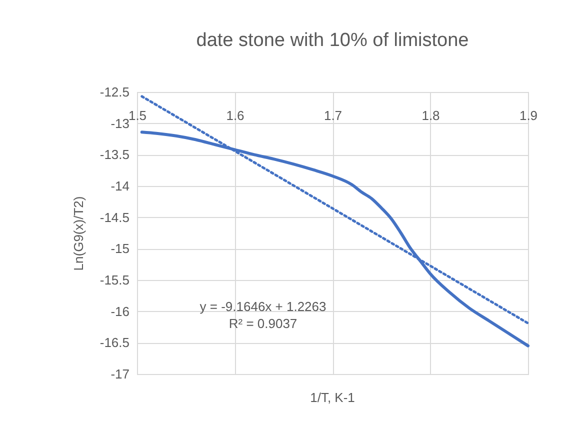 The height and width of the screenshot is (431, 566). I want to click on y-tick-label: -14, so click(120, 186).